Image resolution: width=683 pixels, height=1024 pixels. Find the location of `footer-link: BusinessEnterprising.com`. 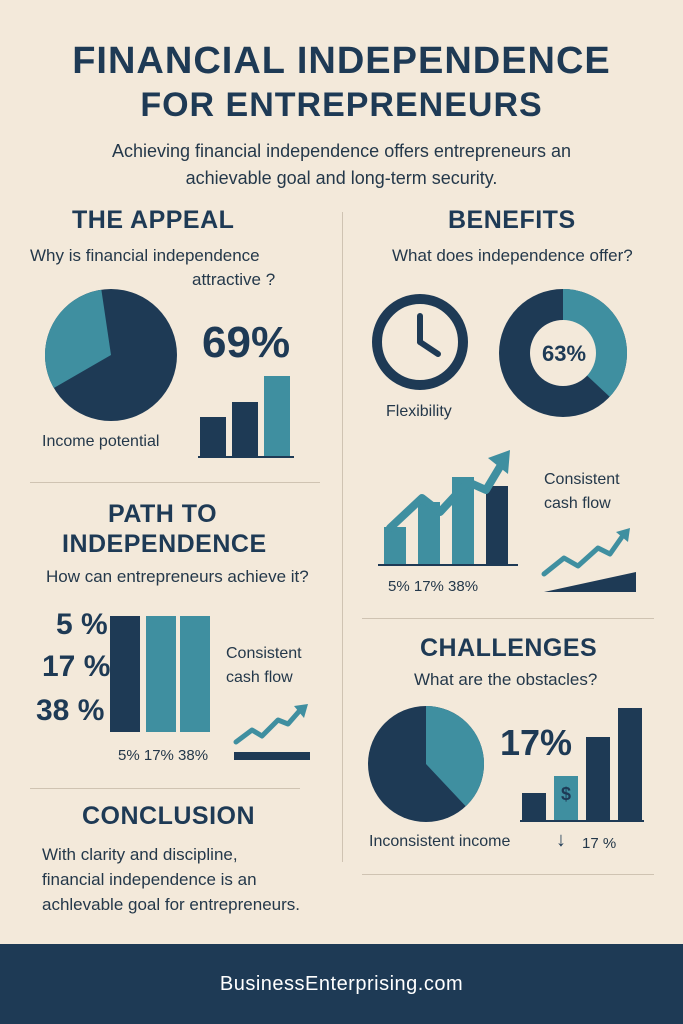

footer-link: BusinessEnterprising.com is located at coordinates (341, 984).